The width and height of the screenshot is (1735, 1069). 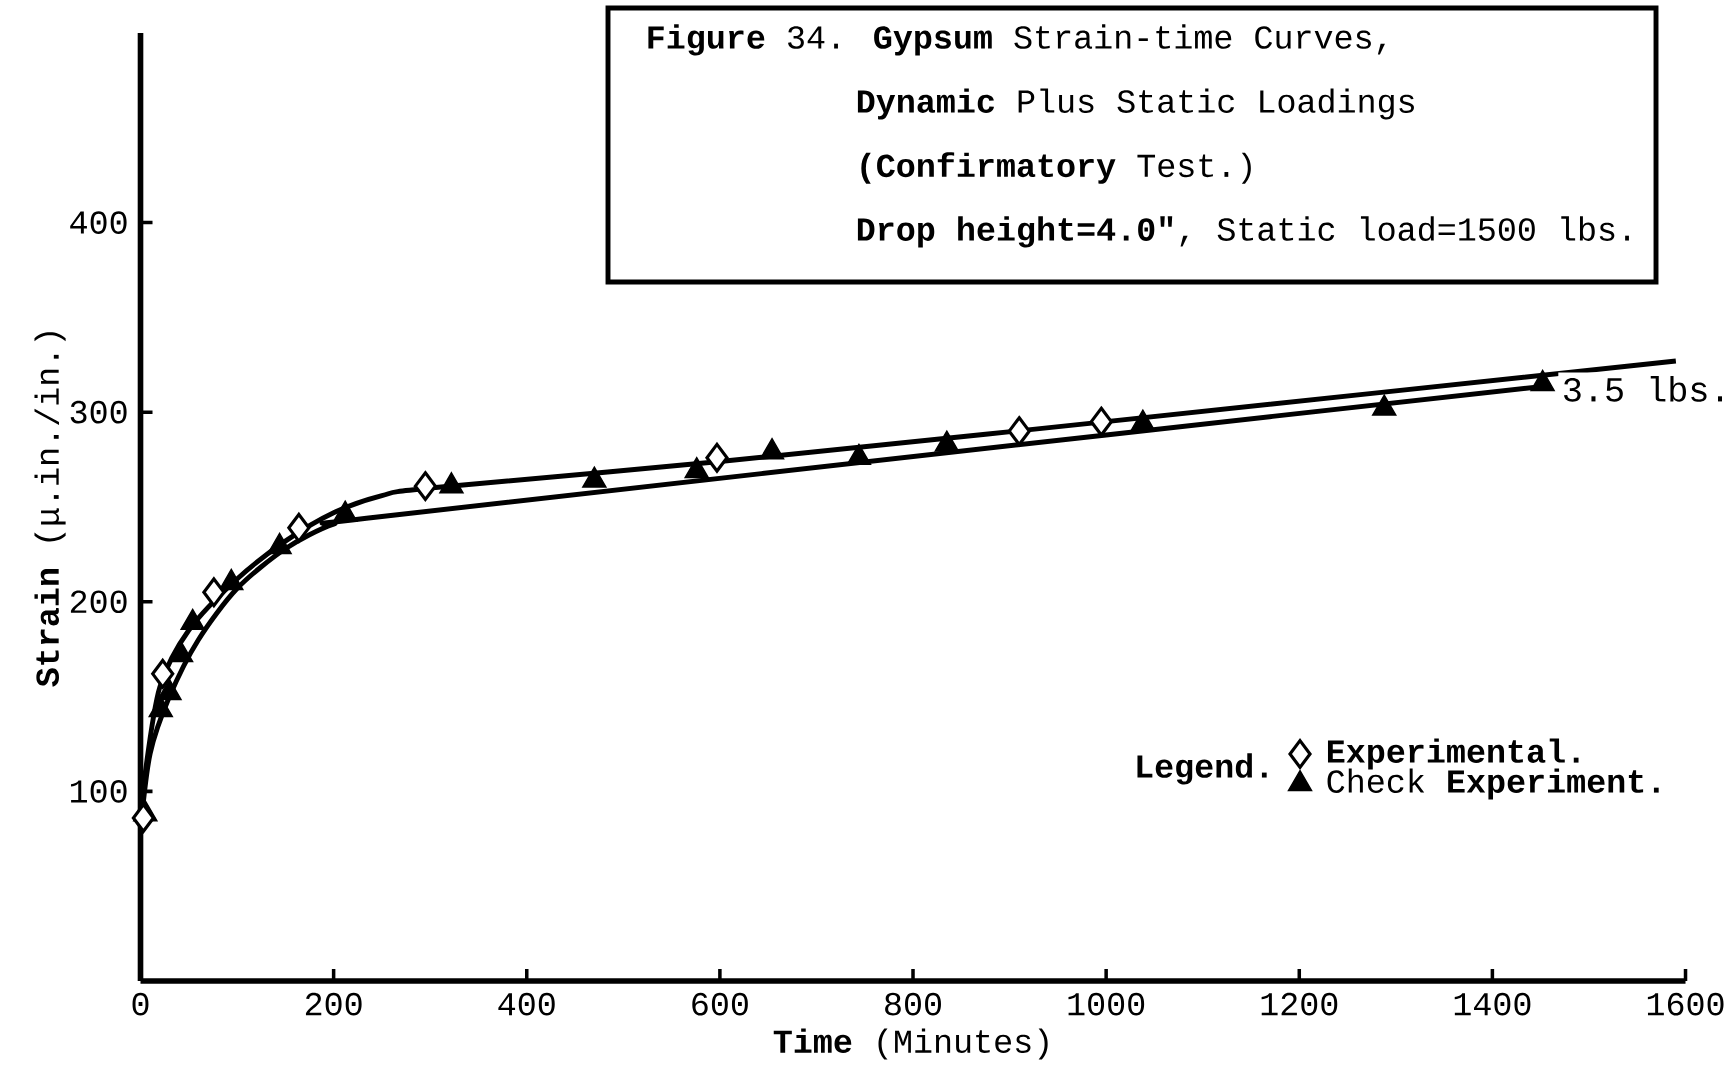 I want to click on x-tick-label: 1600, so click(x=1685, y=1004).